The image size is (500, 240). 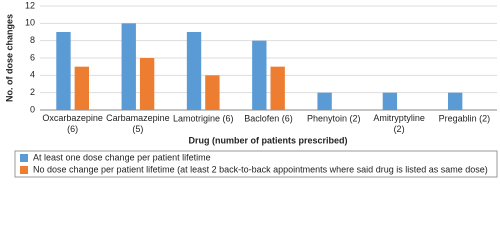 I want to click on x-tick-label-line: (6), so click(x=72, y=129).